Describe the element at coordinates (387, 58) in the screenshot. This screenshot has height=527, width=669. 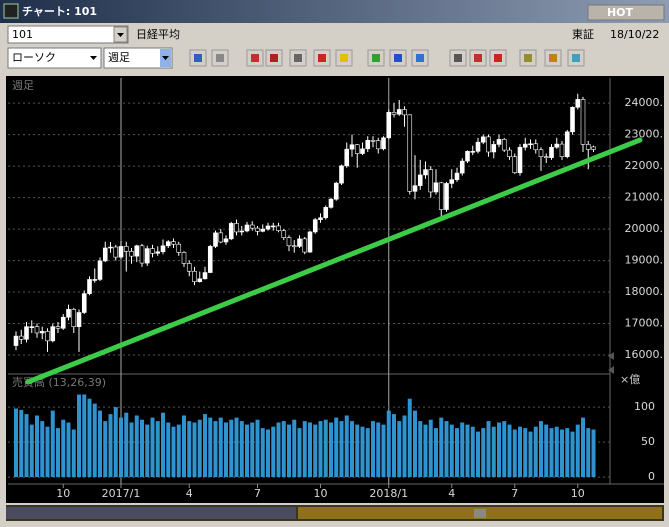
I see `toolbar-icons` at that location.